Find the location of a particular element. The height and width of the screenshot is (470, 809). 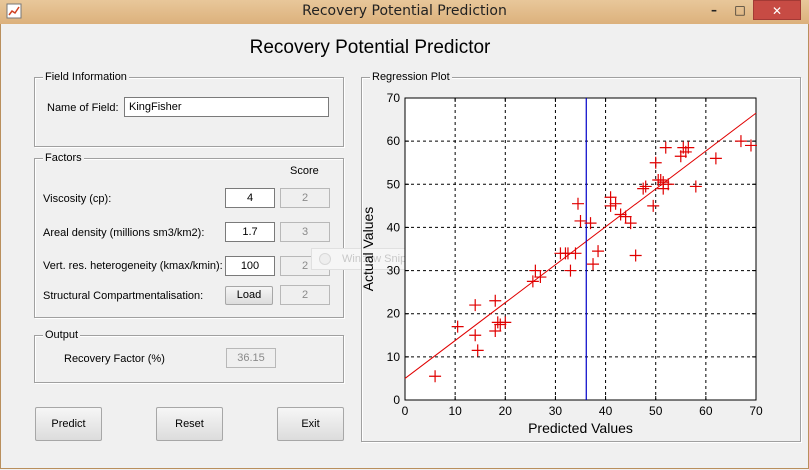

panel-title: Regression Plot is located at coordinates (411, 77).